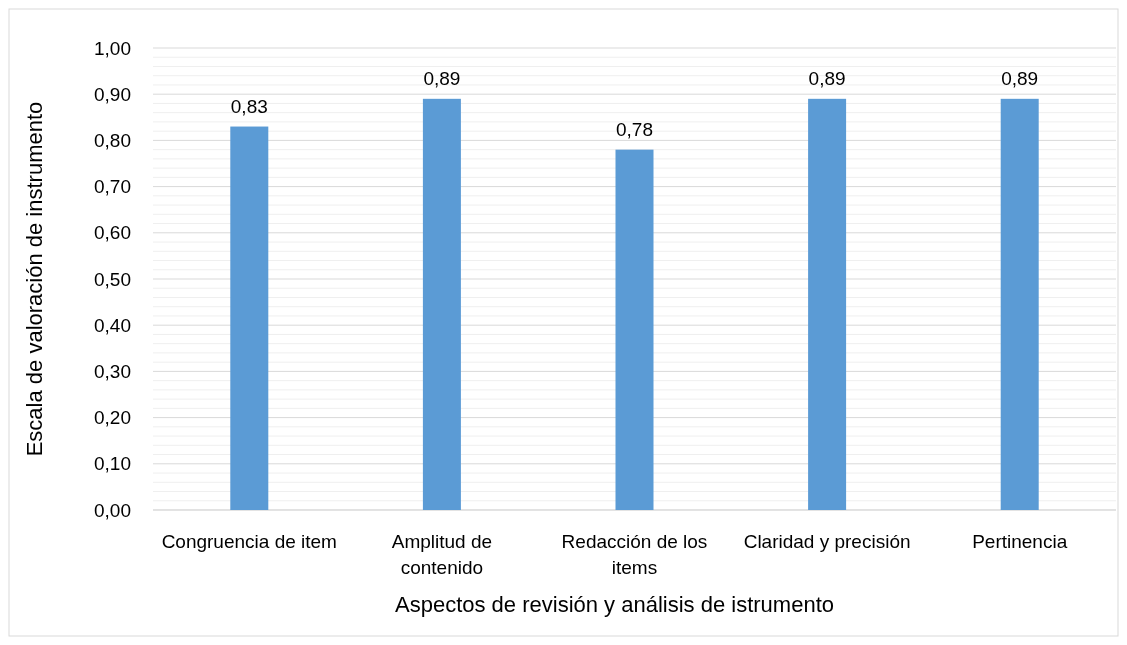  Describe the element at coordinates (34, 279) in the screenshot. I see `y-axis-title: Escala de valoración de instrumento` at that location.